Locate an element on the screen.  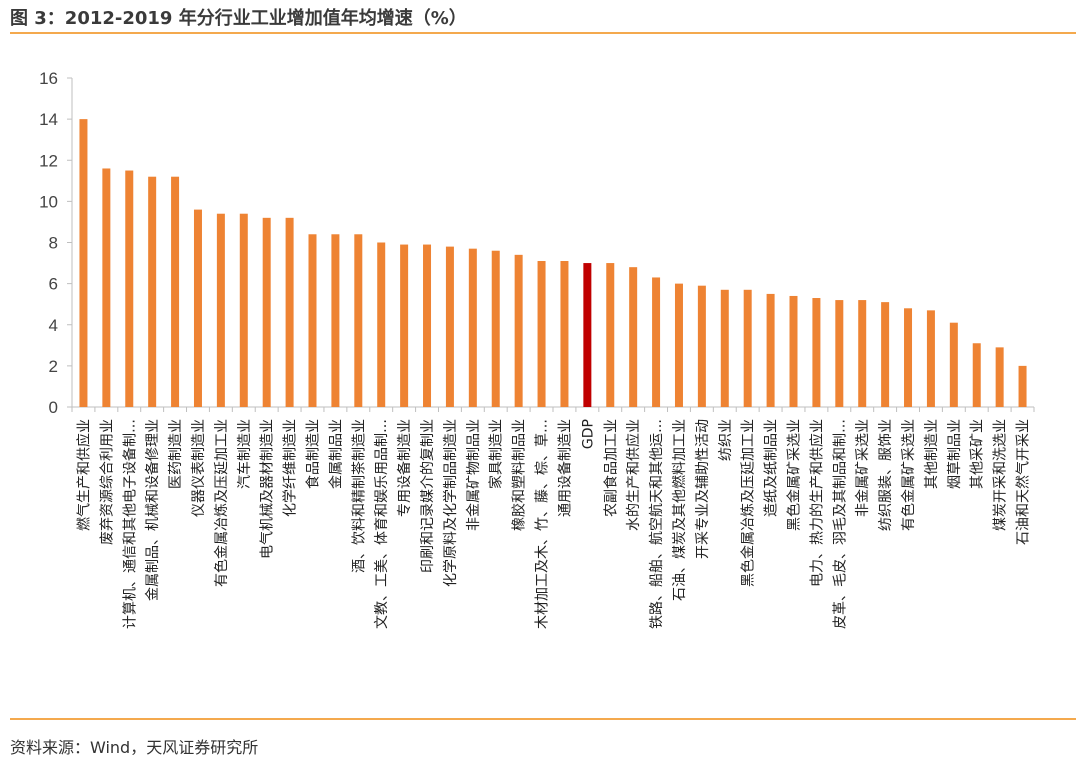
category-label: 开采专业及辅助性活动 is located at coordinates (703, 489).